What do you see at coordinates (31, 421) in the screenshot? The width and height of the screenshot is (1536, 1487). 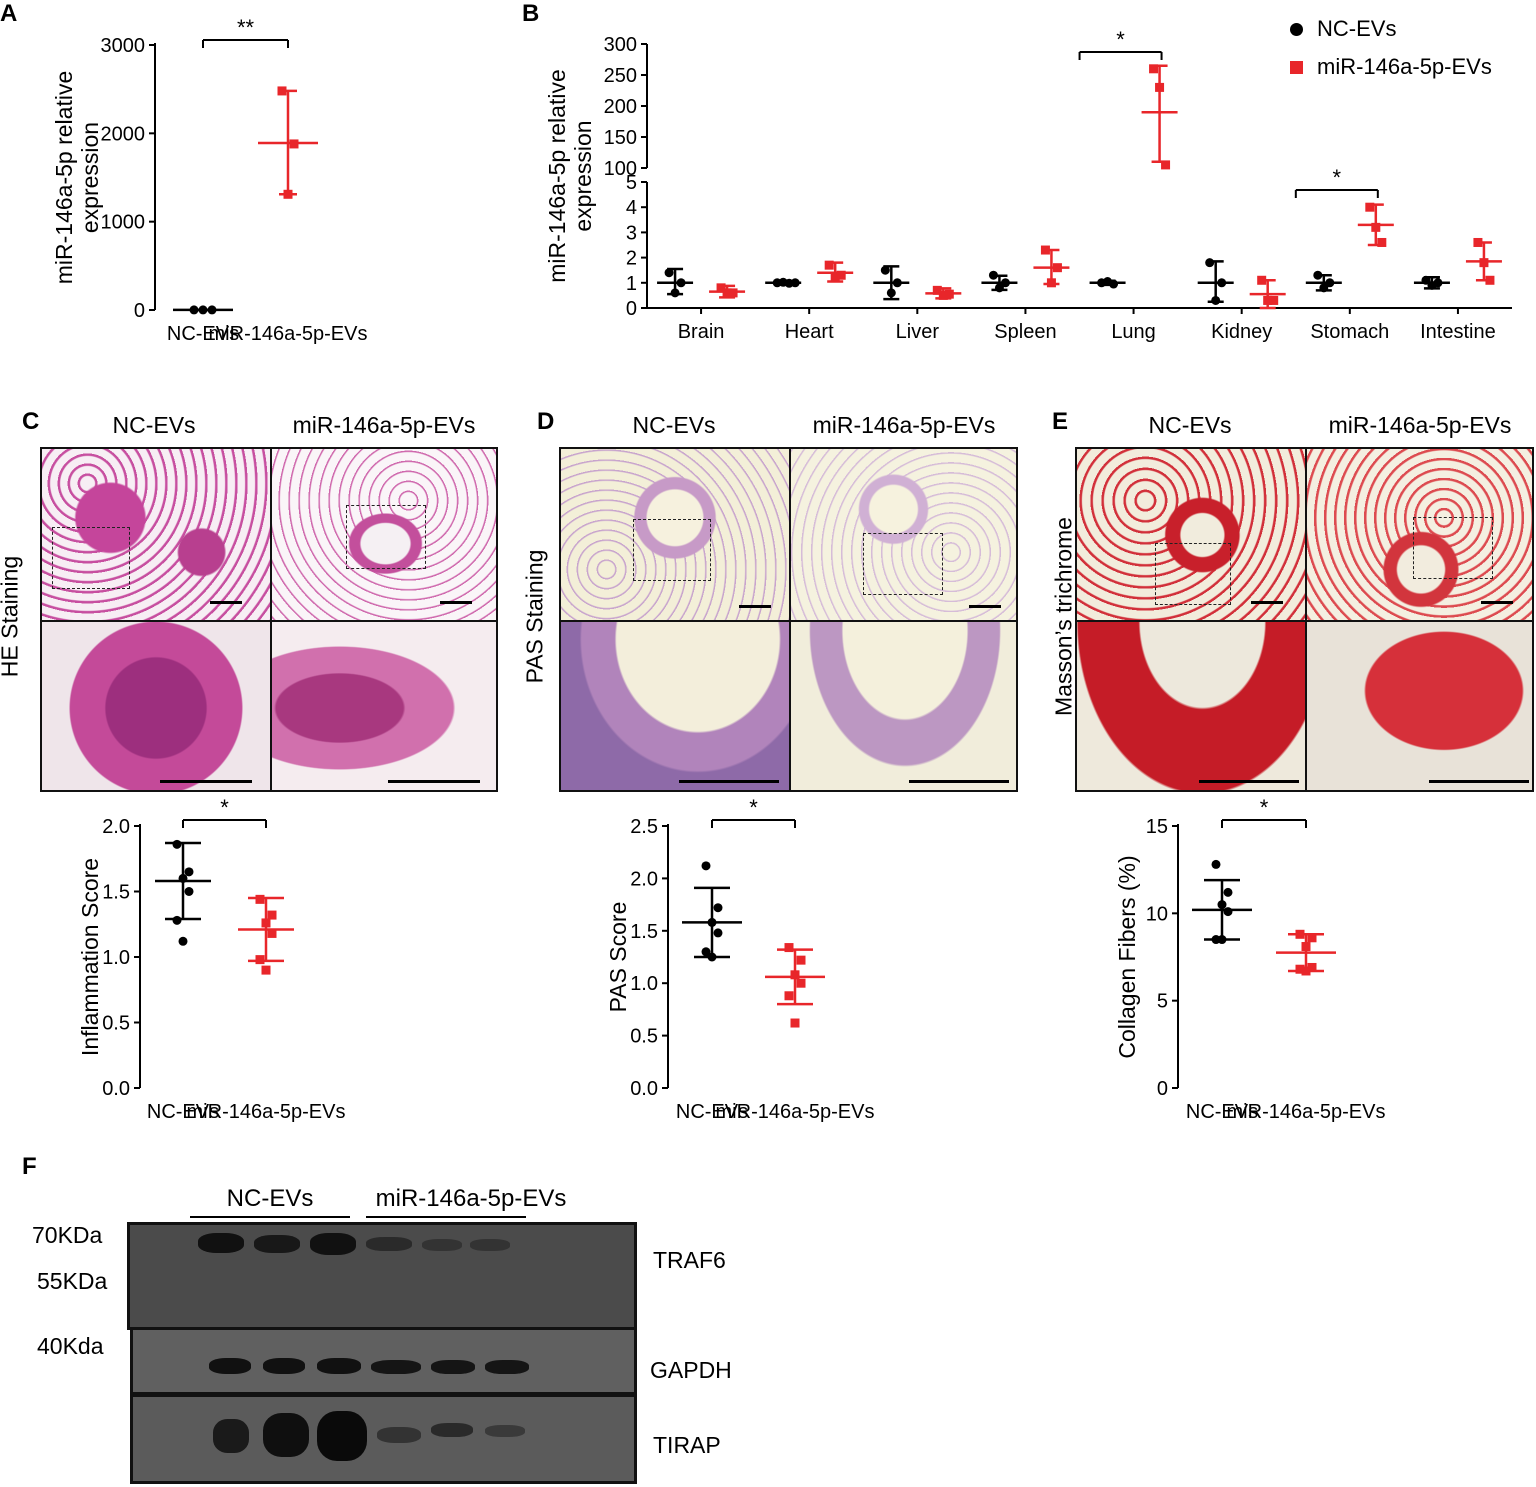 I see `panel-label-c: C` at bounding box center [31, 421].